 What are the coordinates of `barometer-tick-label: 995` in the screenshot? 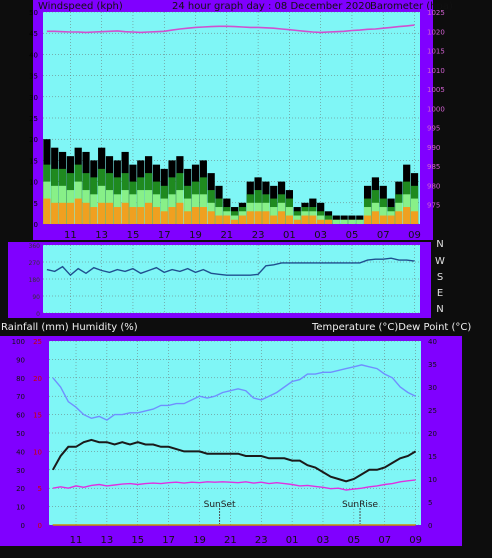 It's located at (433, 129).